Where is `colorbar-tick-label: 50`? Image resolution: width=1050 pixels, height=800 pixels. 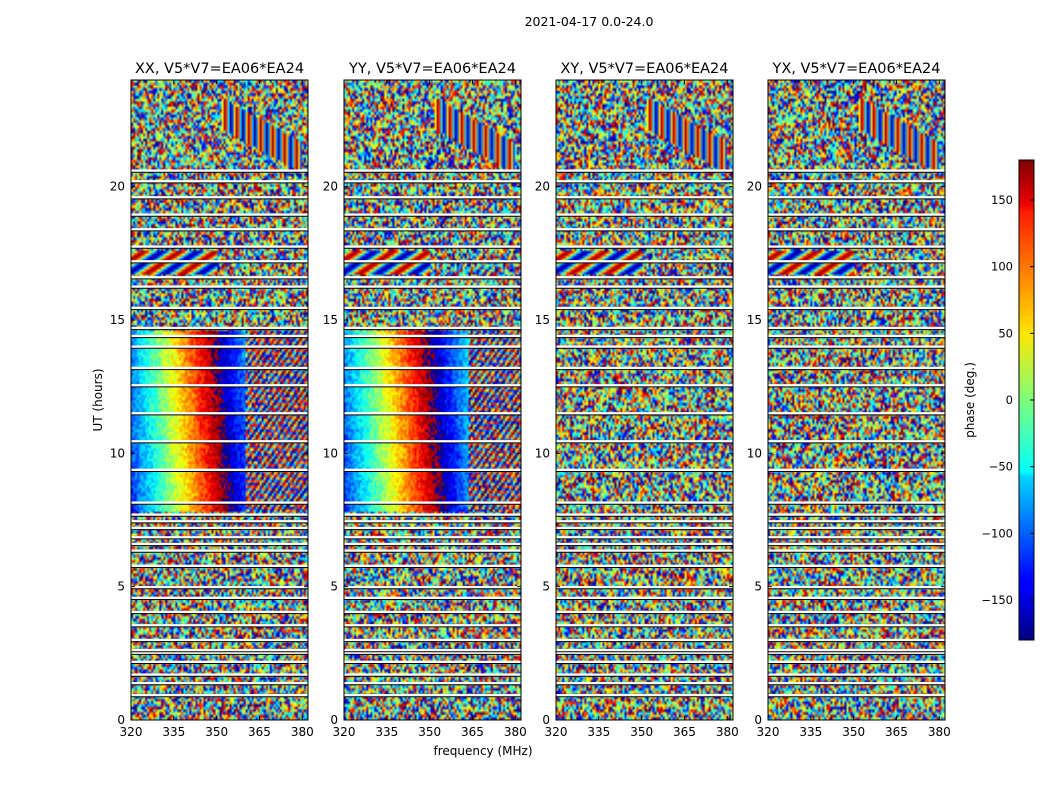
colorbar-tick-label: 50 is located at coordinates (1005, 333).